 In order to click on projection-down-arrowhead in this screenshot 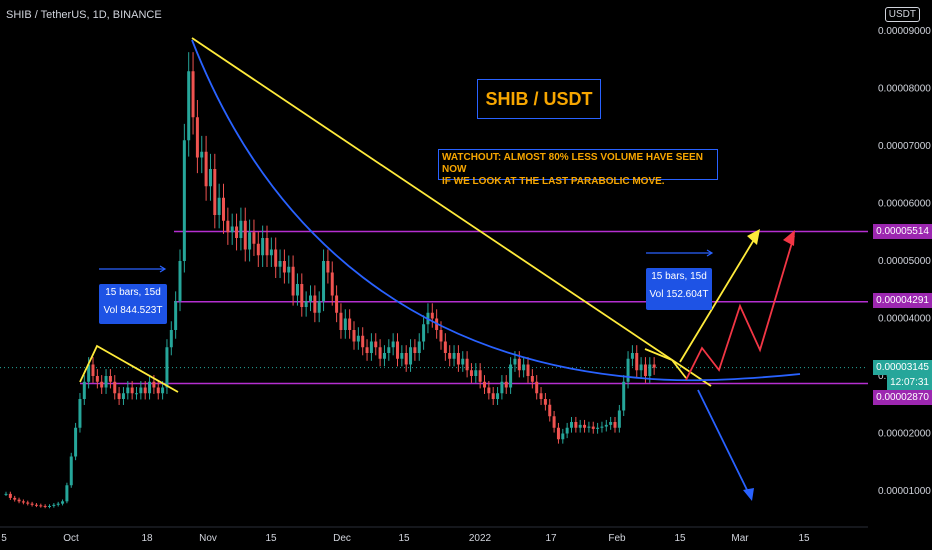, I will do `click(748, 494)`.